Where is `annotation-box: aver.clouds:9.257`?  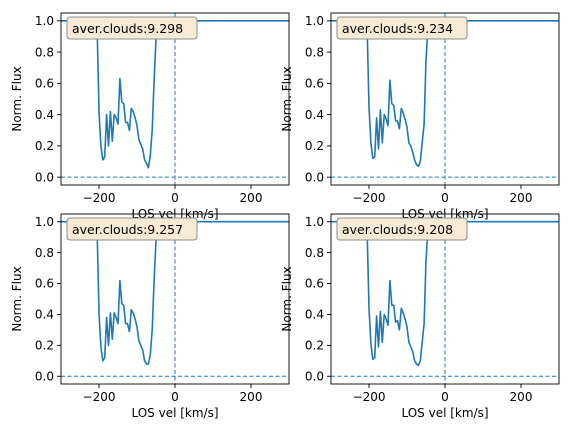
annotation-box: aver.clouds:9.257 is located at coordinates (132, 229).